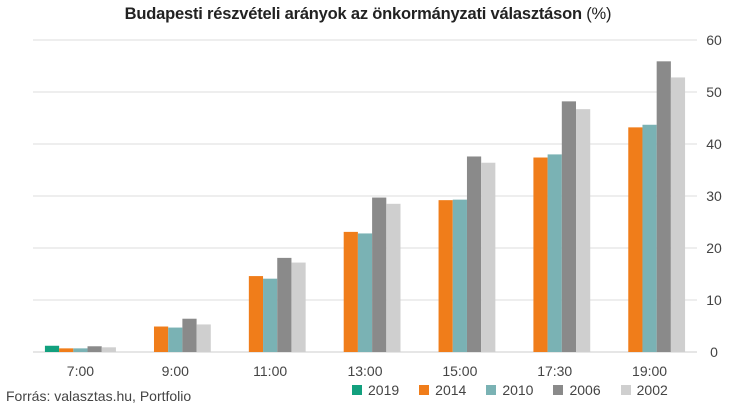 Image resolution: width=736 pixels, height=409 pixels. Describe the element at coordinates (599, 14) in the screenshot. I see `chart-title-unit: (%)` at that location.